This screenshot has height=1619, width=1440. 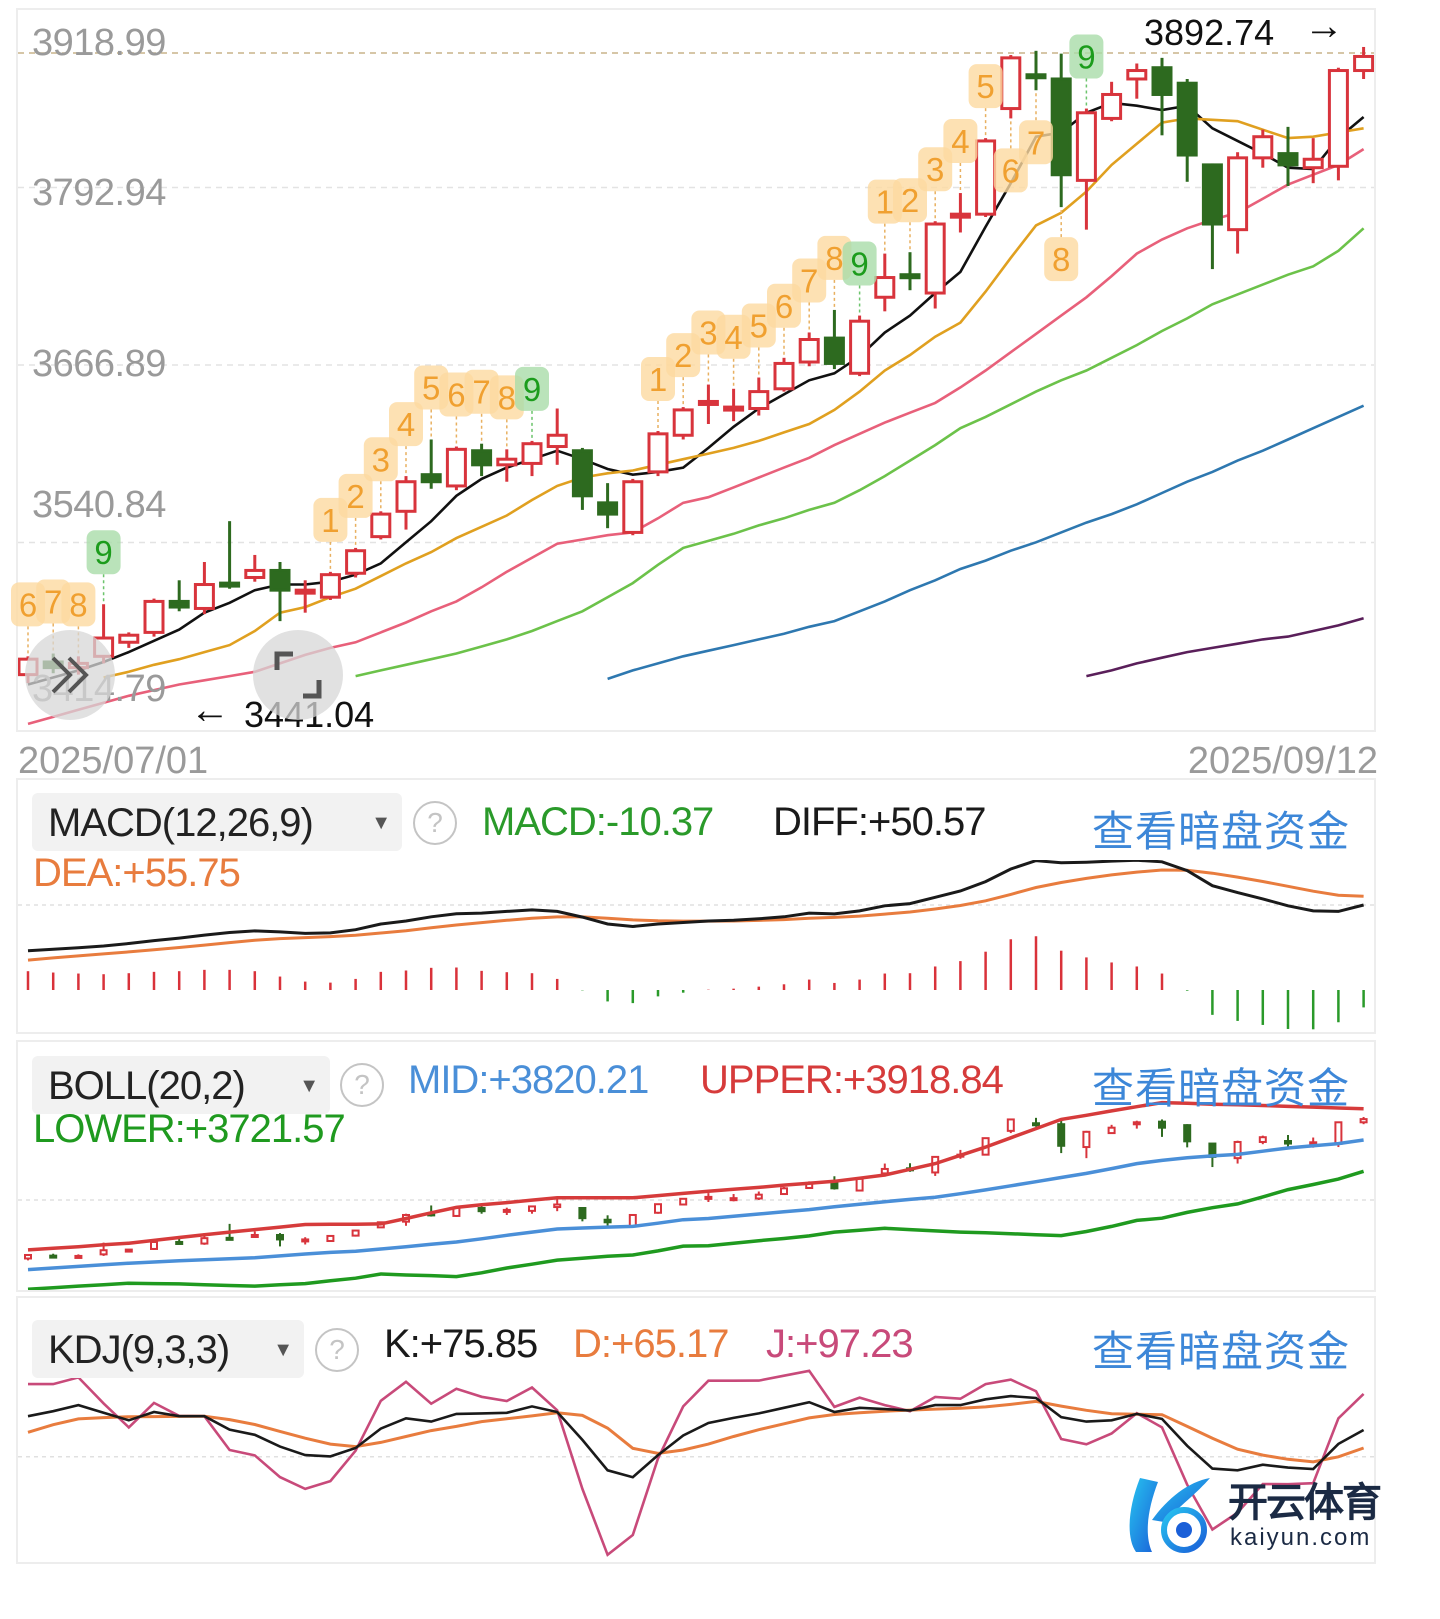 What do you see at coordinates (113, 761) in the screenshot?
I see `x-axis-start-date: 2025/07/01` at bounding box center [113, 761].